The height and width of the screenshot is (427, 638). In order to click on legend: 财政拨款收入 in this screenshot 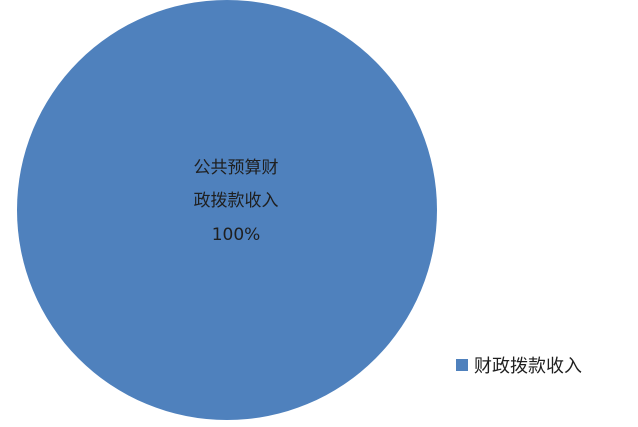, I will do `click(519, 366)`.